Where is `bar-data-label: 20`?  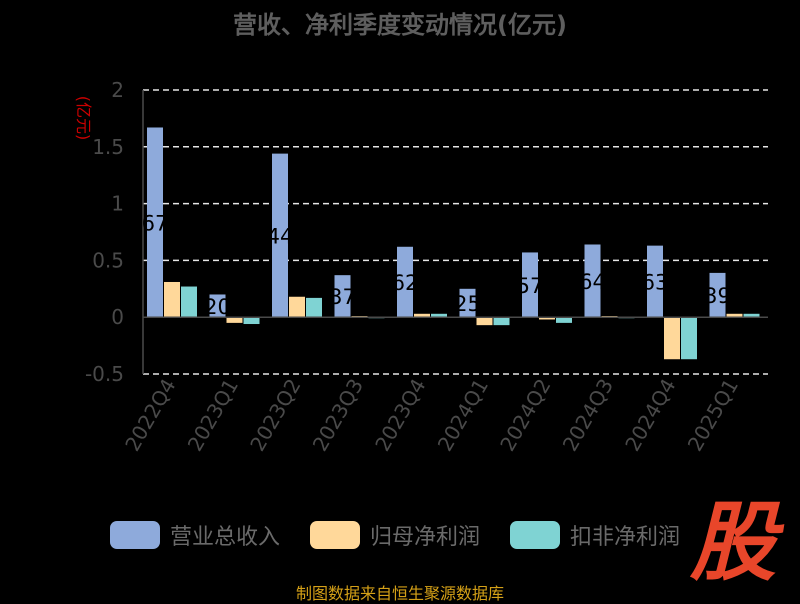 bar-data-label: 20 is located at coordinates (217, 307).